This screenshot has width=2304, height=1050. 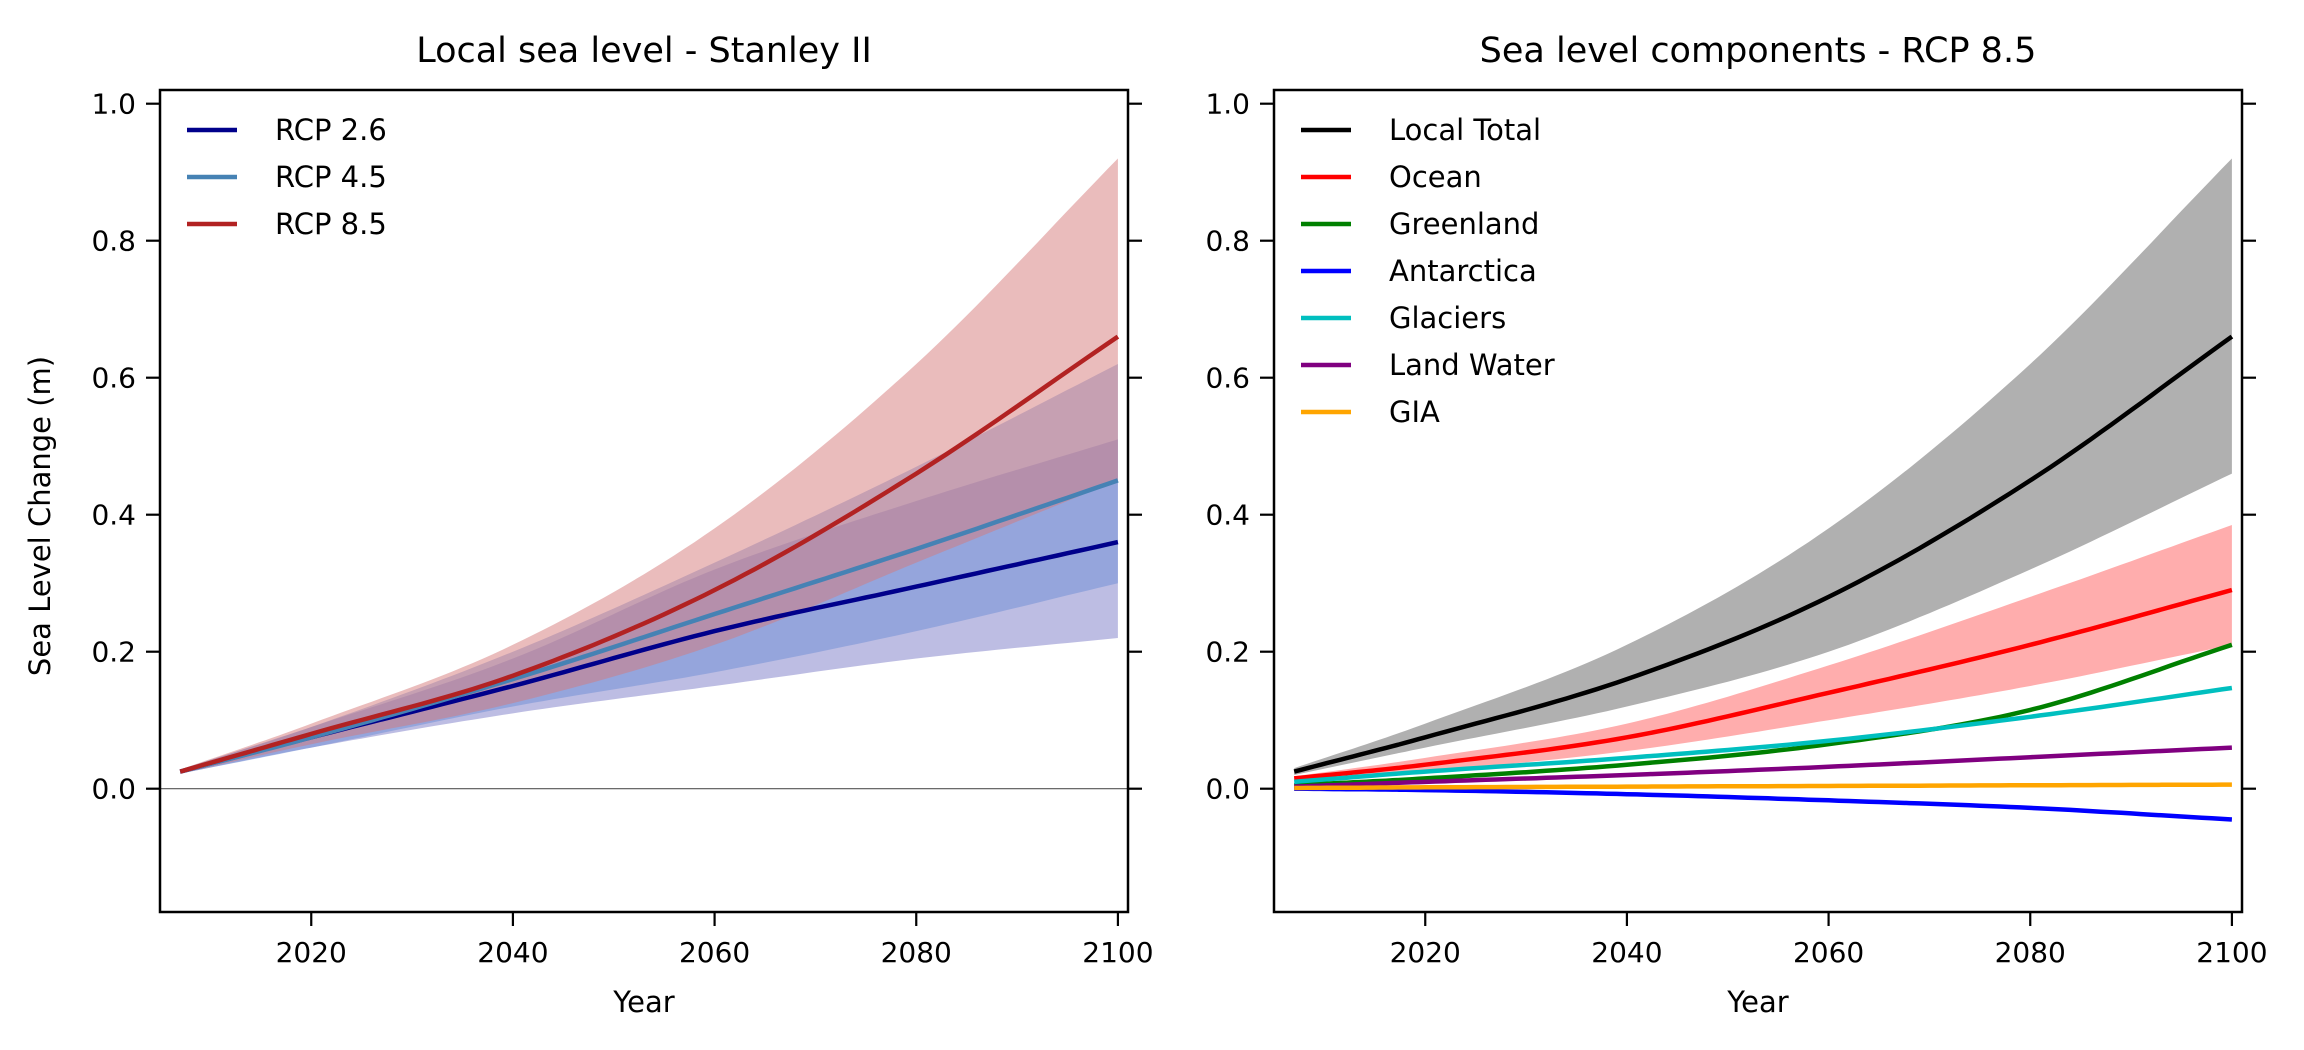 I want to click on legend-label: Greenland, so click(x=1464, y=224).